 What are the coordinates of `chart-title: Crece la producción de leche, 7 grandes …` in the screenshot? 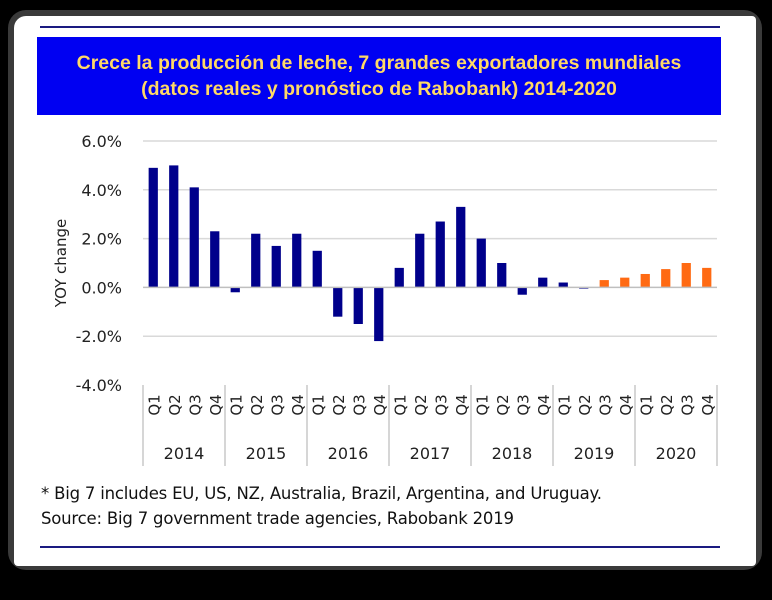 It's located at (379, 76).